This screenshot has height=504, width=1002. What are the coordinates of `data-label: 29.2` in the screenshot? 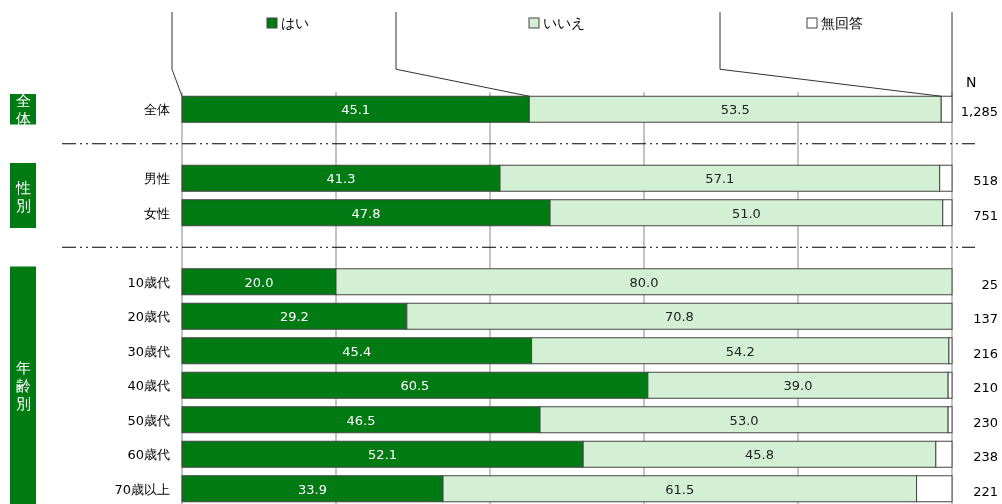 It's located at (294, 317).